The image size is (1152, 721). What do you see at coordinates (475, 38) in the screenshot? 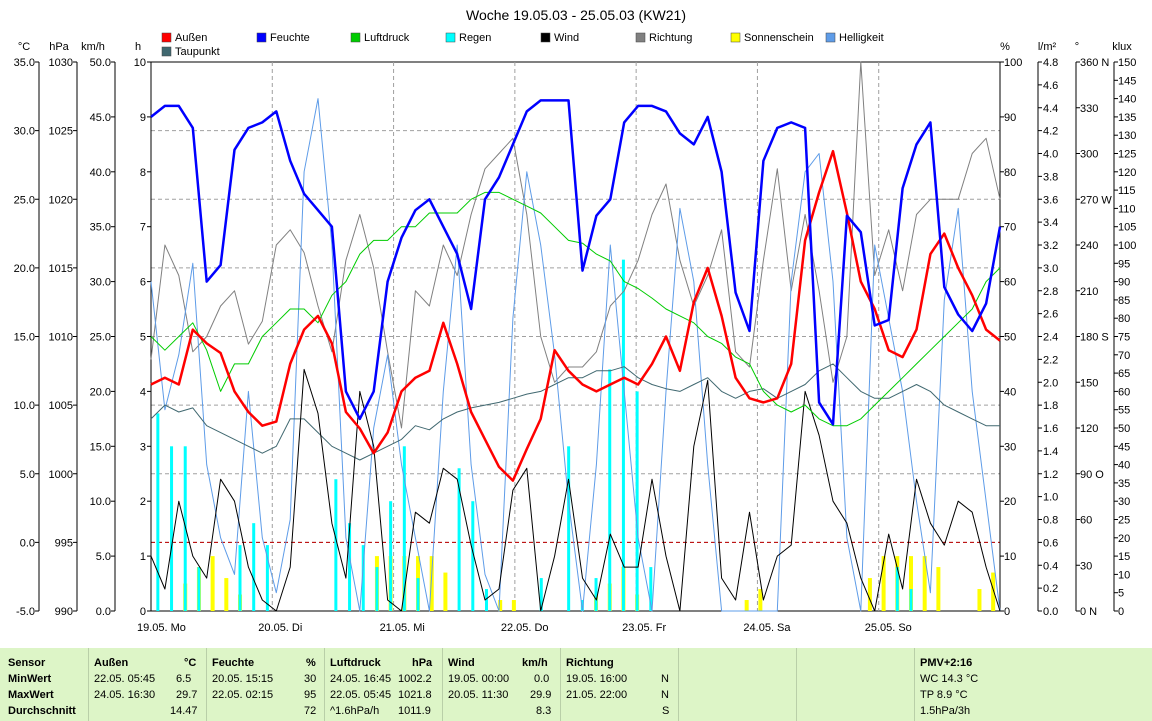
I see `legend-label: Regen` at bounding box center [475, 38].